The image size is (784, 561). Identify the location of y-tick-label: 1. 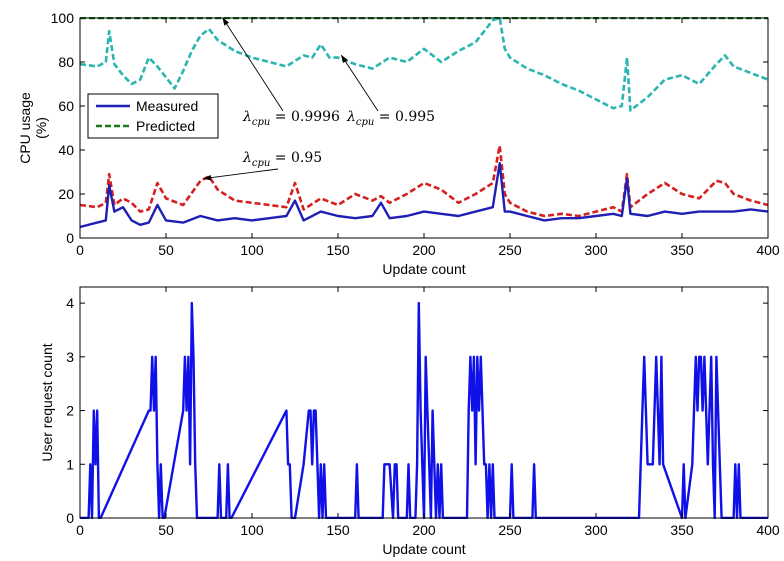
(70, 464).